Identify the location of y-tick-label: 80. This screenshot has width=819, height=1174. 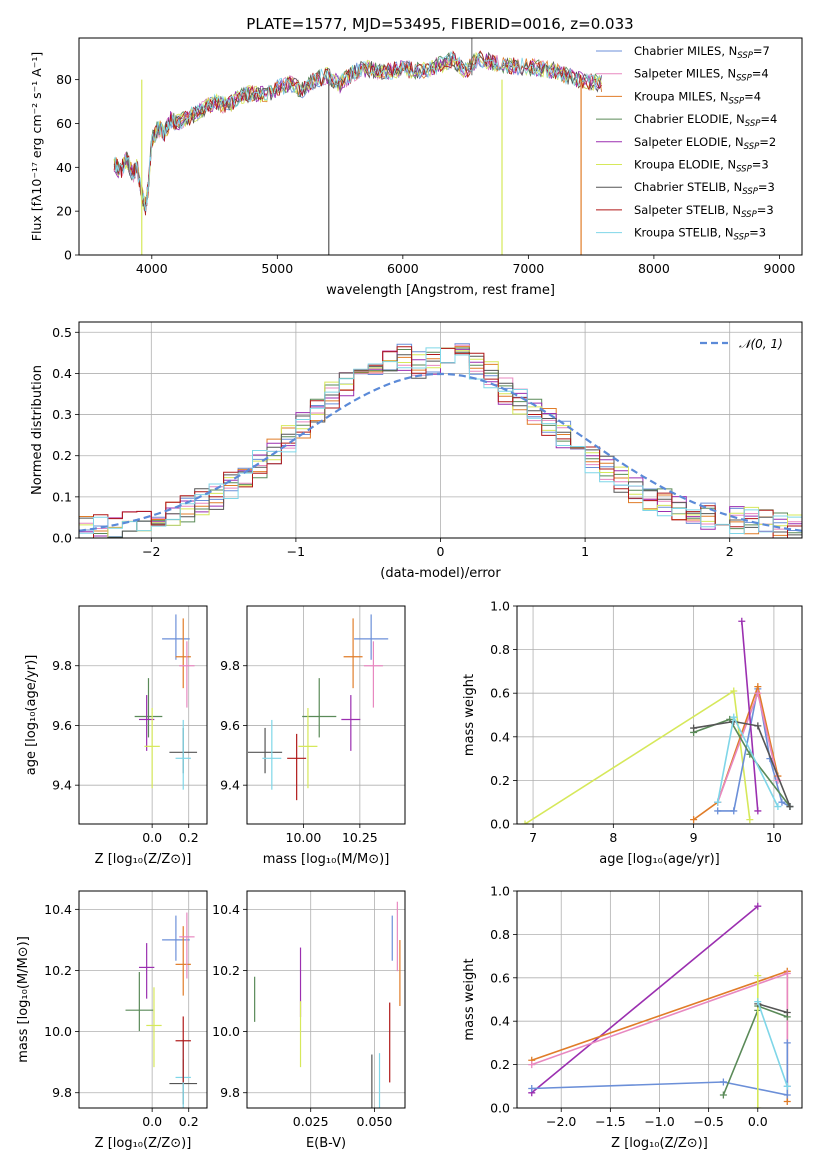
(64, 79).